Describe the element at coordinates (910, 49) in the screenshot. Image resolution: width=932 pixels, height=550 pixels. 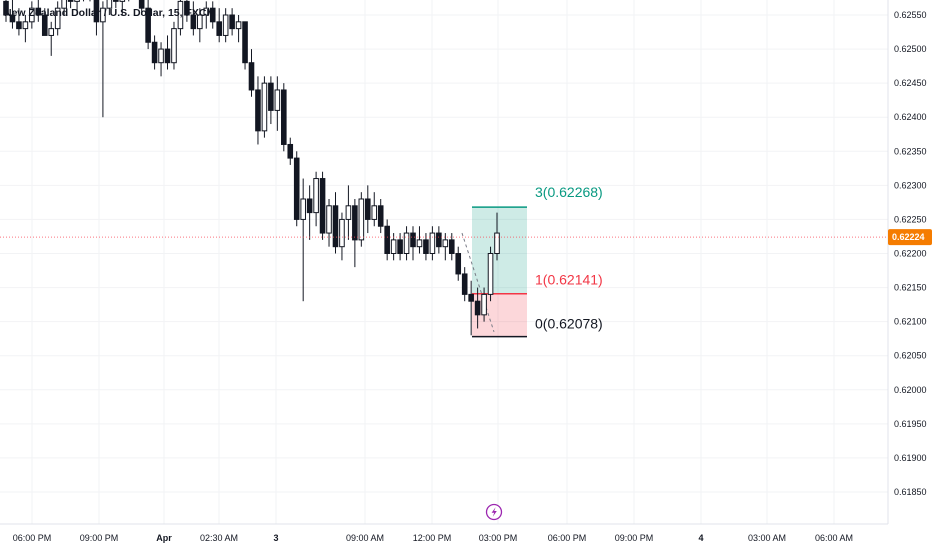
I see `price-tick-label: 0.62500` at that location.